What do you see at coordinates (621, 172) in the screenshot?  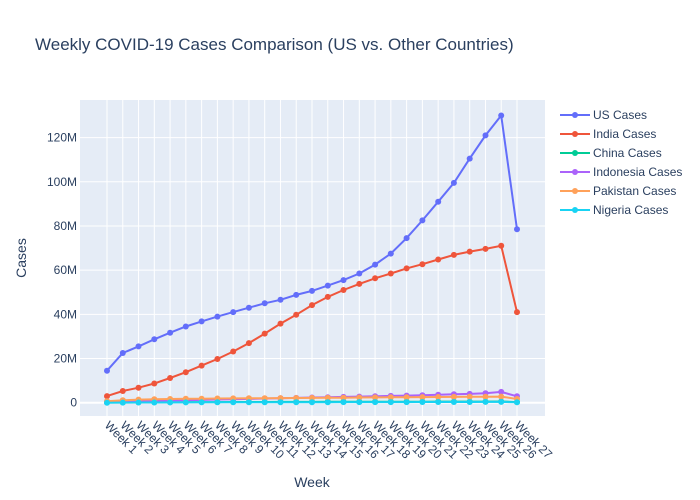 I see `legend-item: Indonesia Cases` at bounding box center [621, 172].